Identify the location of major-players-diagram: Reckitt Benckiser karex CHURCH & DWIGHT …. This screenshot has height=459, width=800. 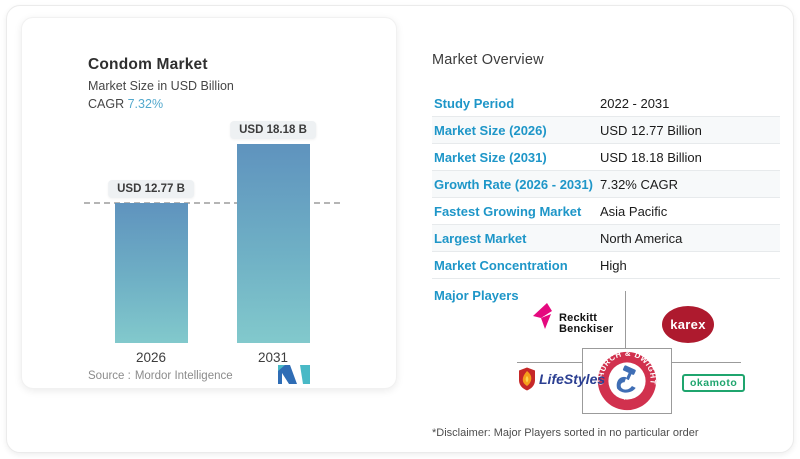
(606, 356).